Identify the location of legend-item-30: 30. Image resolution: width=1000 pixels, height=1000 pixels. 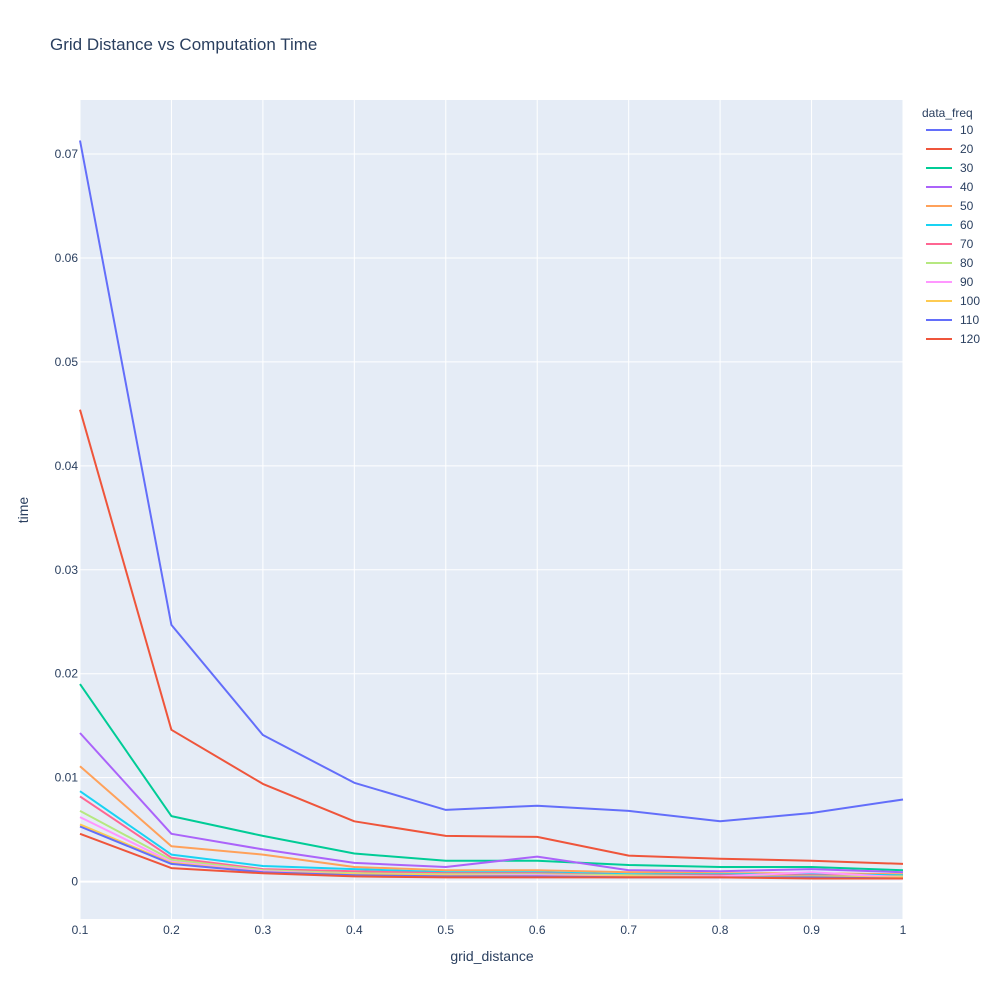
(950, 168).